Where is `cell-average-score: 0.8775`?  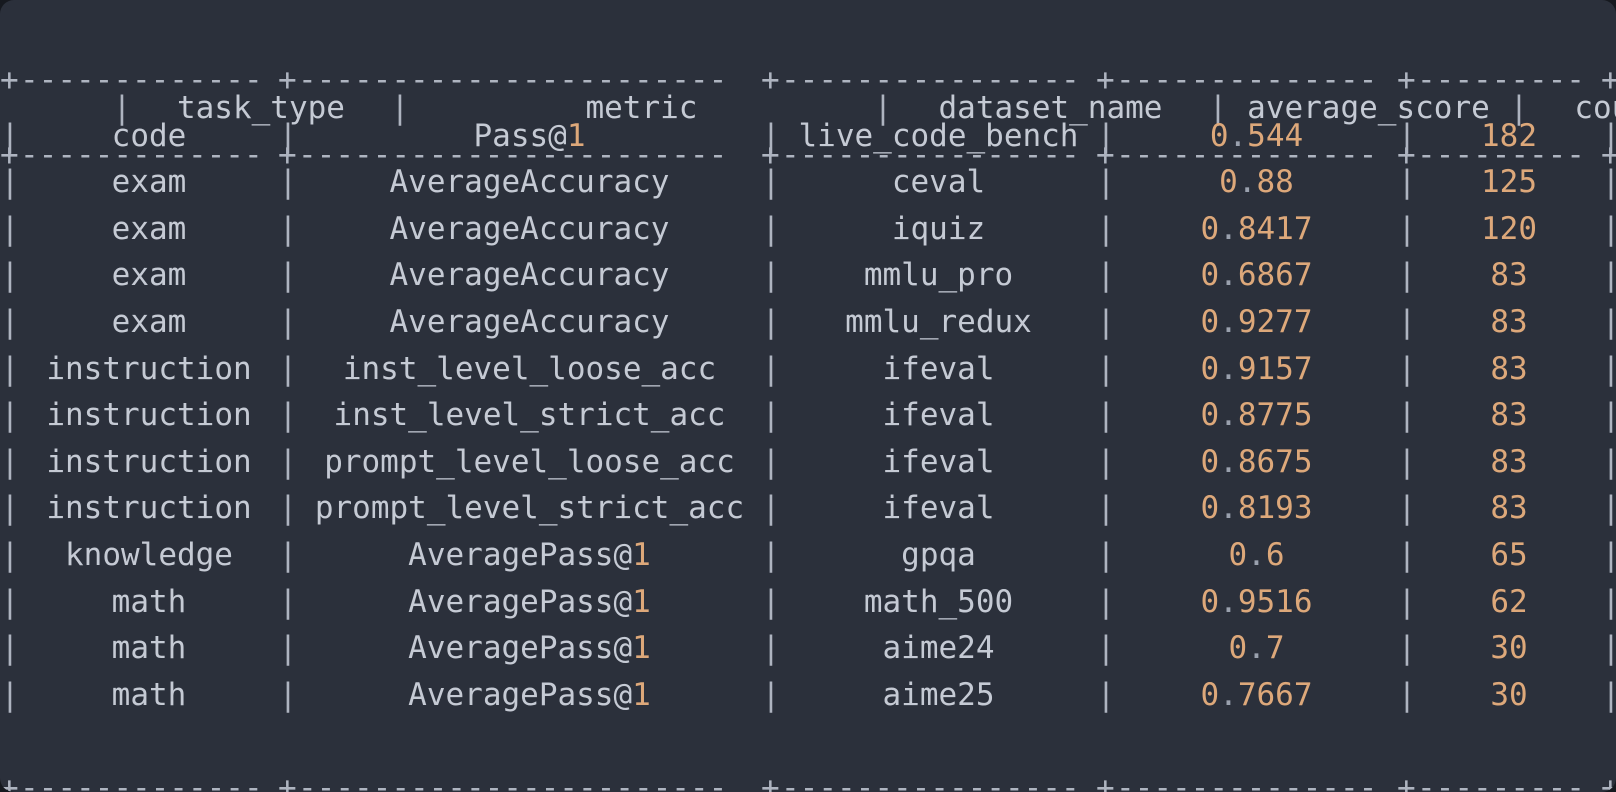
cell-average-score: 0.8775 is located at coordinates (1256, 415).